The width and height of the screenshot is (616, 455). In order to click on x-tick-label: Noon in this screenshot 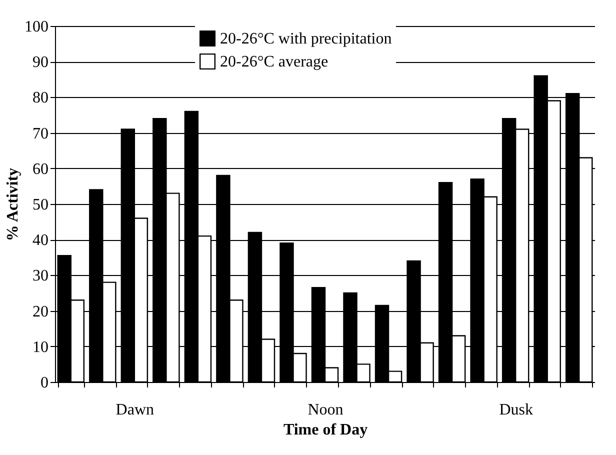, I will do `click(326, 410)`.